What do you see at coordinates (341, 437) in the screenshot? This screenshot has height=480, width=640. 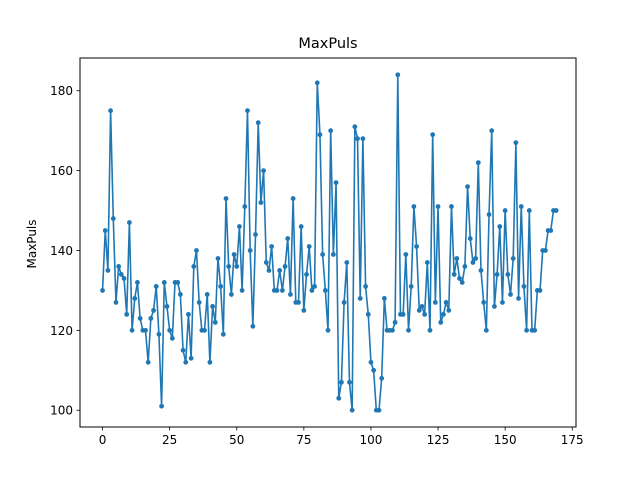 I see `x-axis: 0 25 50 75 100 125 150 175` at bounding box center [341, 437].